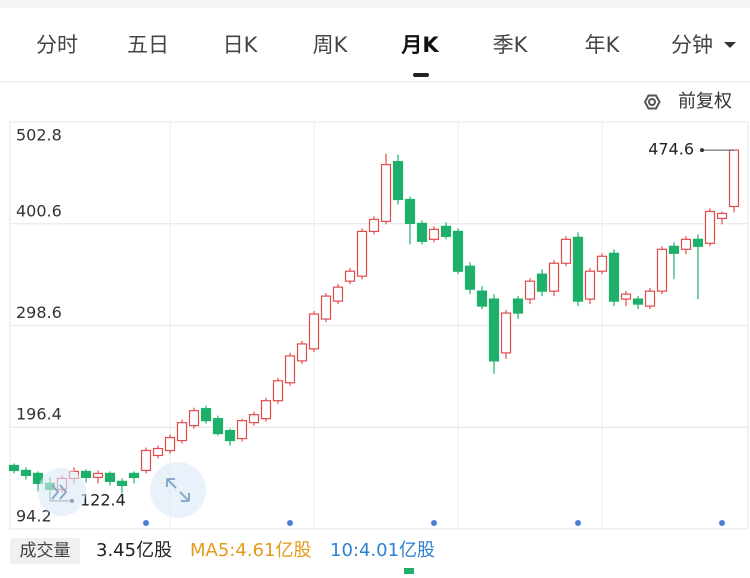 The height and width of the screenshot is (578, 750). I want to click on tab: 月K, so click(419, 45).